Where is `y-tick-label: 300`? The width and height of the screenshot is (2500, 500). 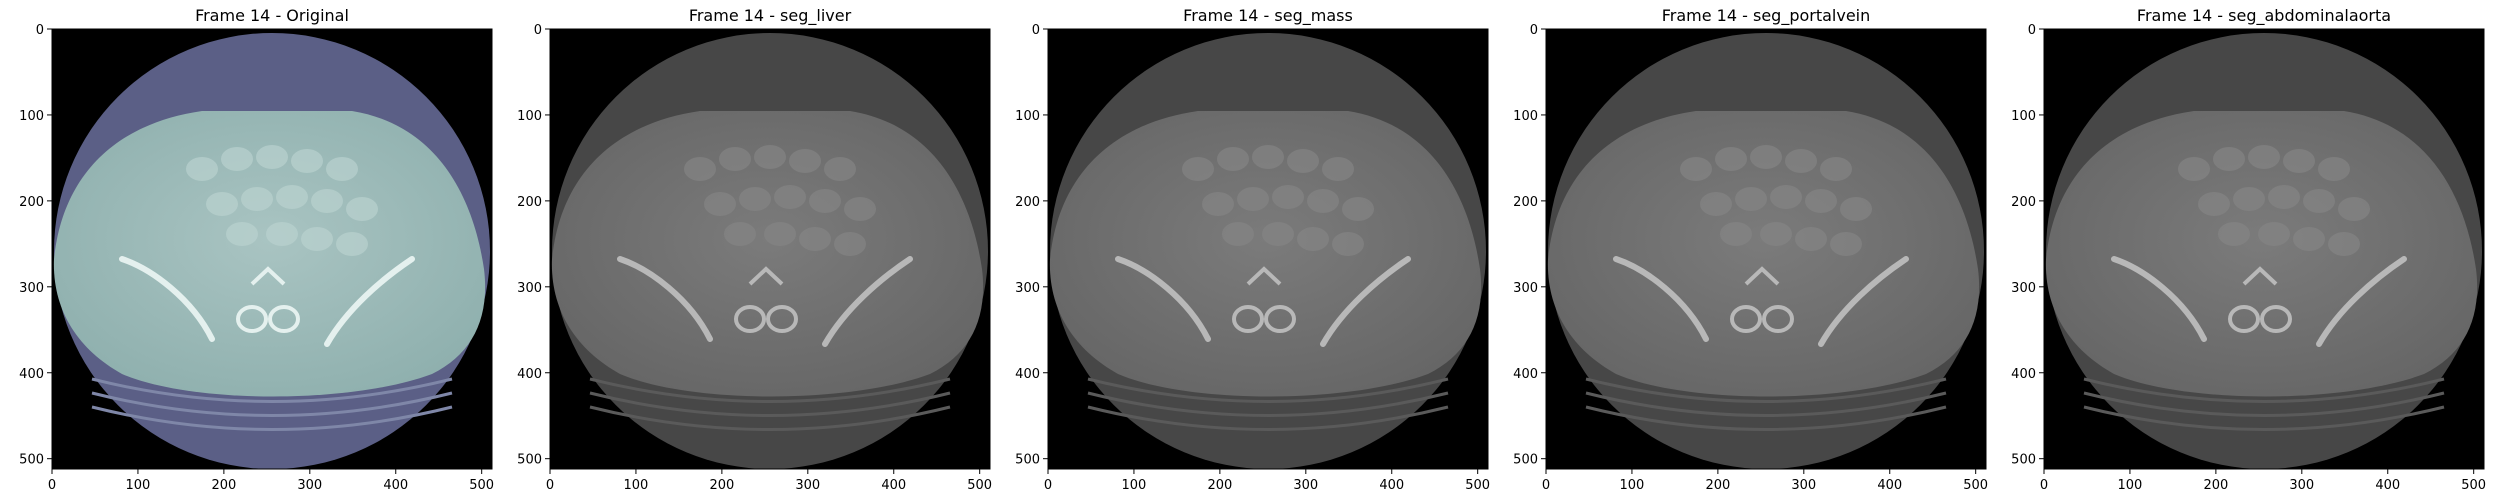
y-tick-label: 300 is located at coordinates (529, 288).